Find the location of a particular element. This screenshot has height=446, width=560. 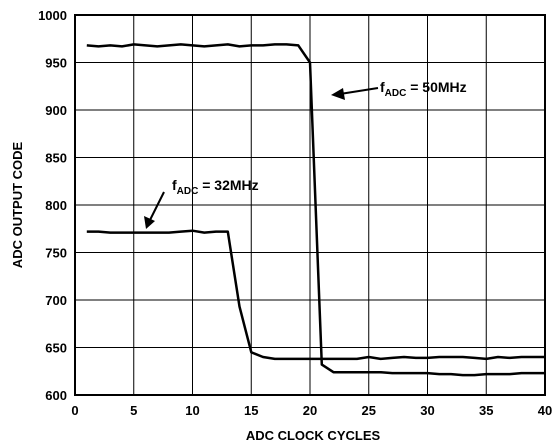

x-axis-title: ADC CLOCK CYCLES is located at coordinates (313, 435).